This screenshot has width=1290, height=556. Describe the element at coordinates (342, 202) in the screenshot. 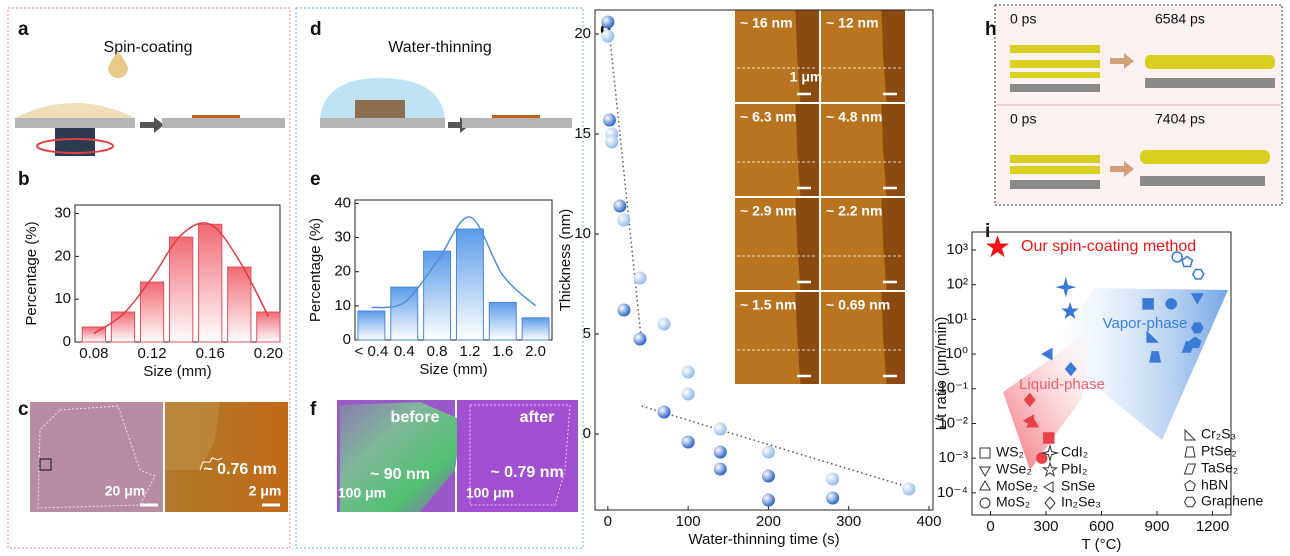

I see `y-tick-label: 40` at that location.